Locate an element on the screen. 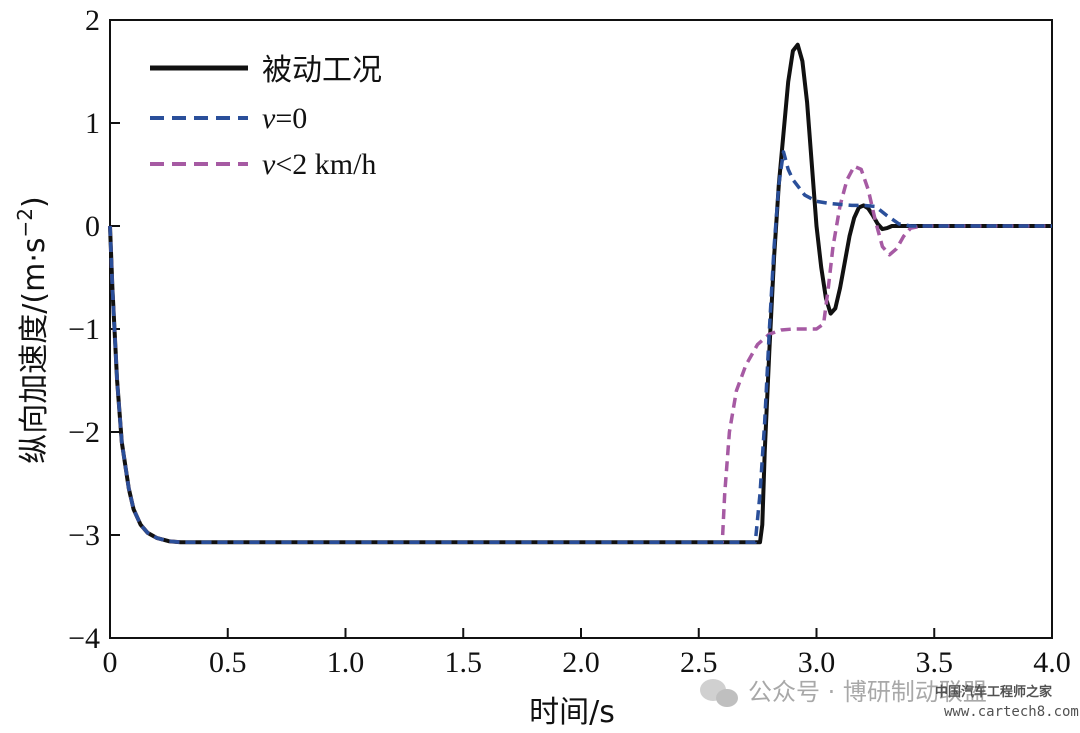  y-axis-title-close: ) is located at coordinates (34, 202).